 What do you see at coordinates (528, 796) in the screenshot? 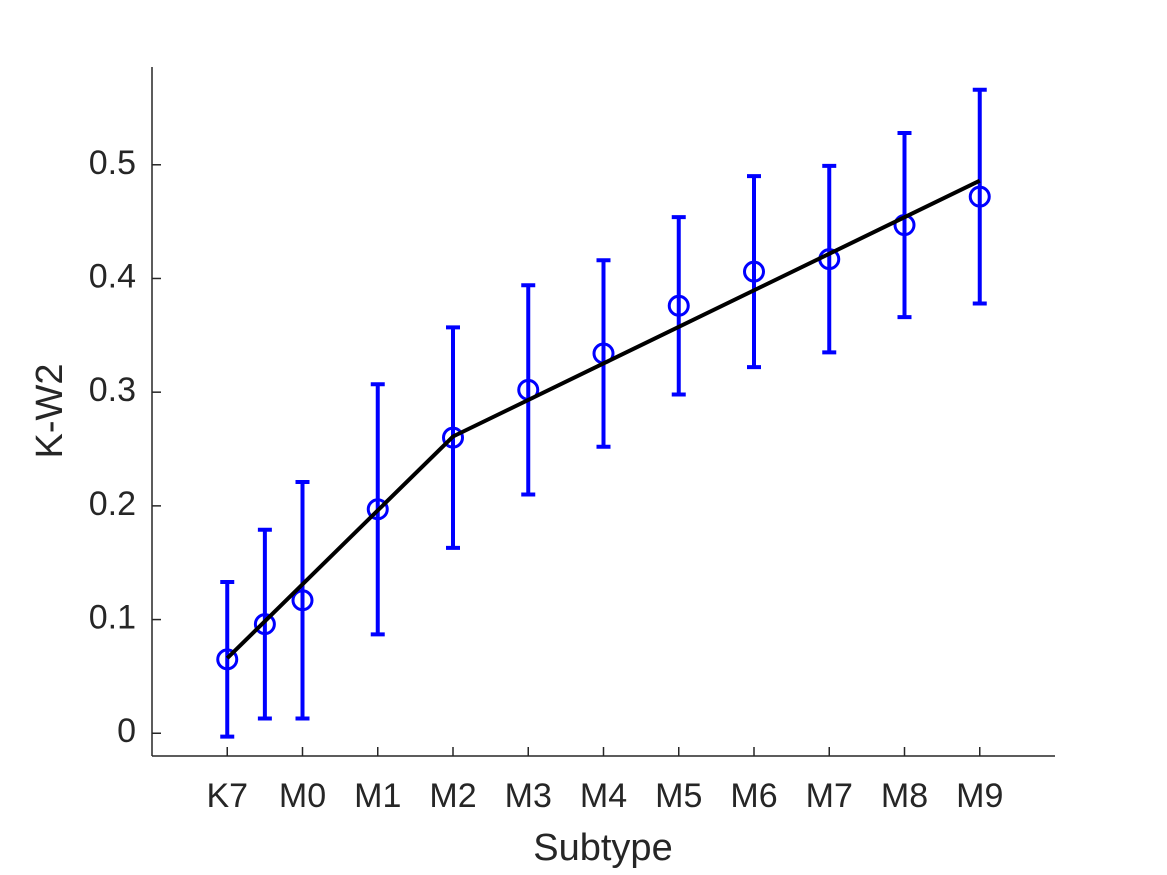
I see `x-tick-label: M3` at bounding box center [528, 796].